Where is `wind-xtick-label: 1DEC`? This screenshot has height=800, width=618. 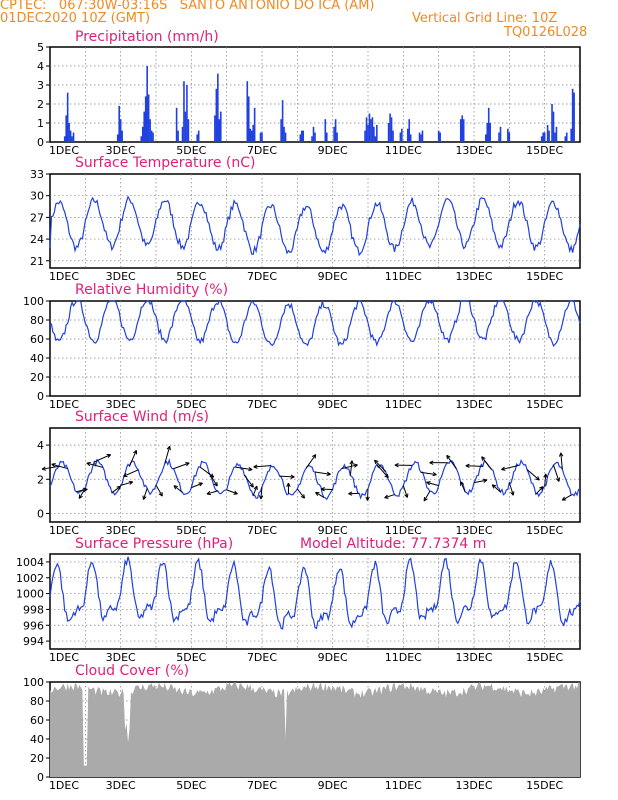
wind-xtick-label: 1DEC is located at coordinates (64, 530).